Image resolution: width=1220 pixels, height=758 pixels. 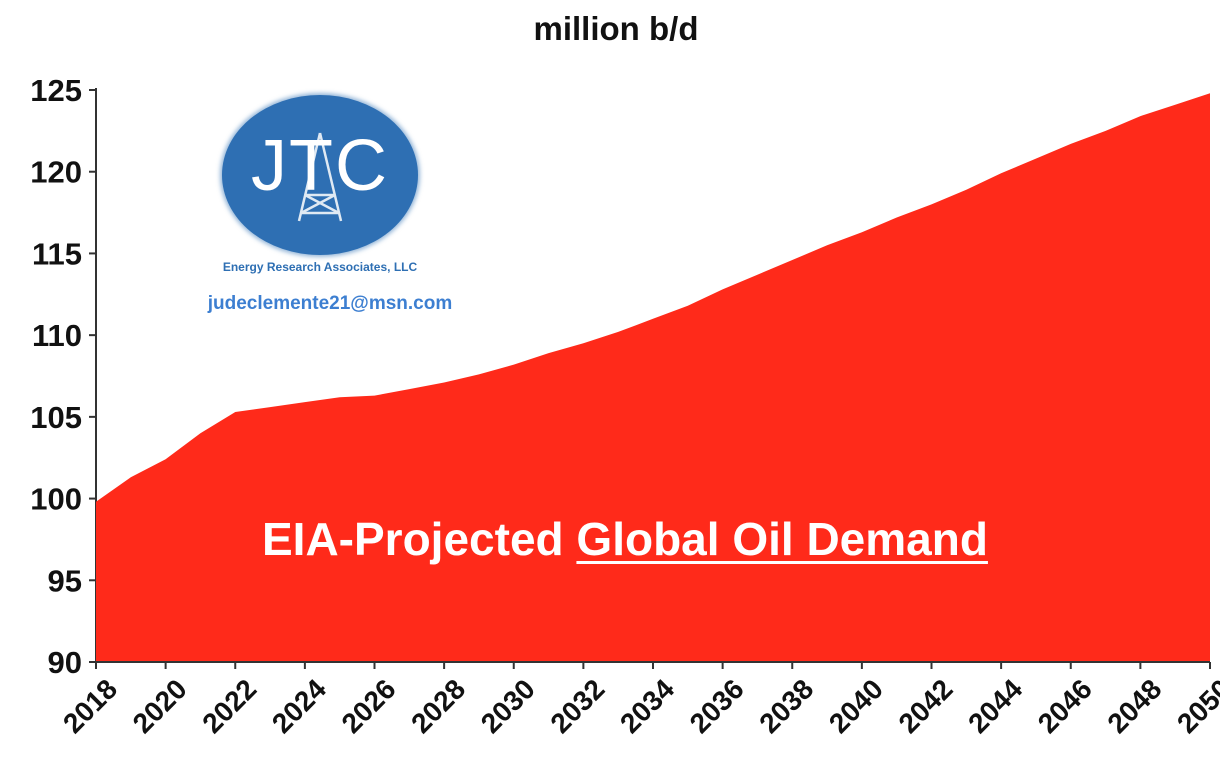 What do you see at coordinates (65, 580) in the screenshot?
I see `y-tick-label: 95` at bounding box center [65, 580].